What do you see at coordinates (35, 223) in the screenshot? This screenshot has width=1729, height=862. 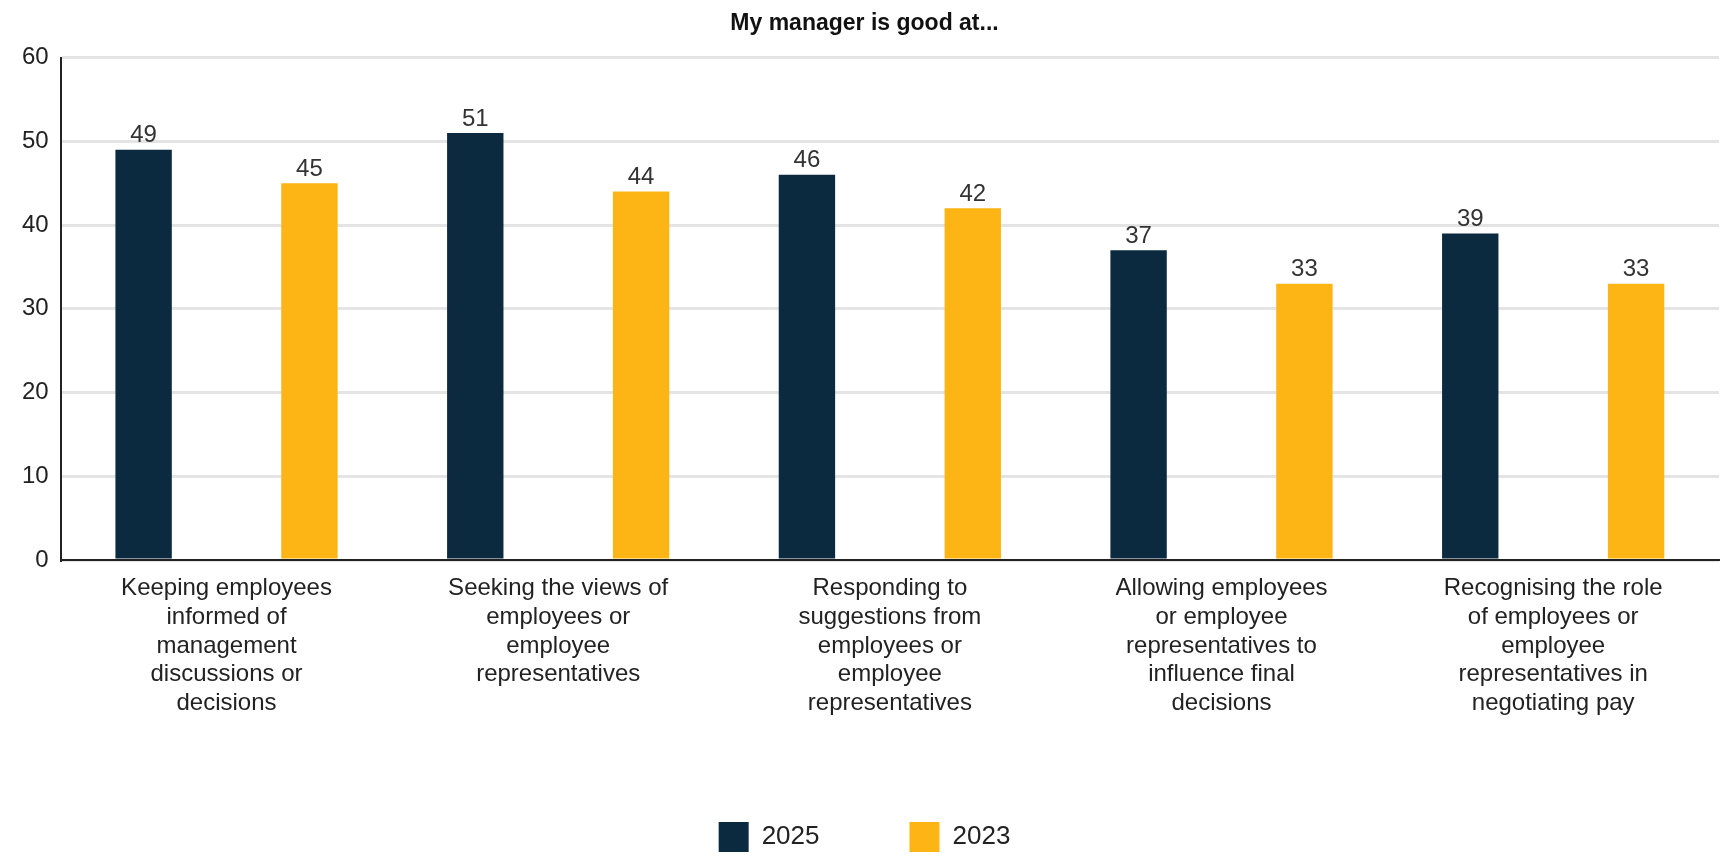 I see `y-tick-label: 40` at bounding box center [35, 223].